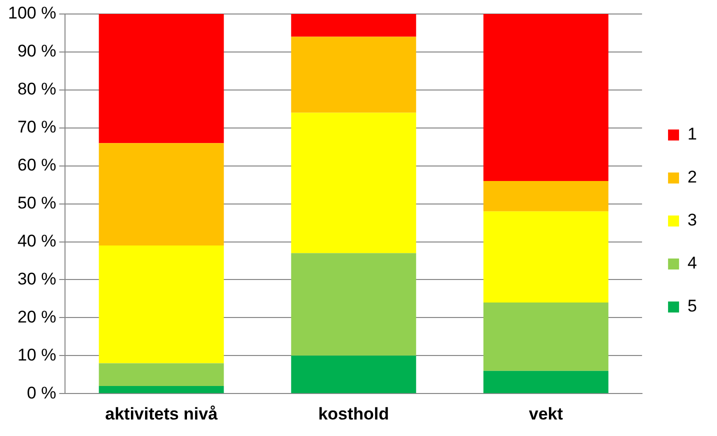 Image resolution: width=717 pixels, height=436 pixels. Describe the element at coordinates (693, 134) in the screenshot. I see `legend-label: 1` at that location.